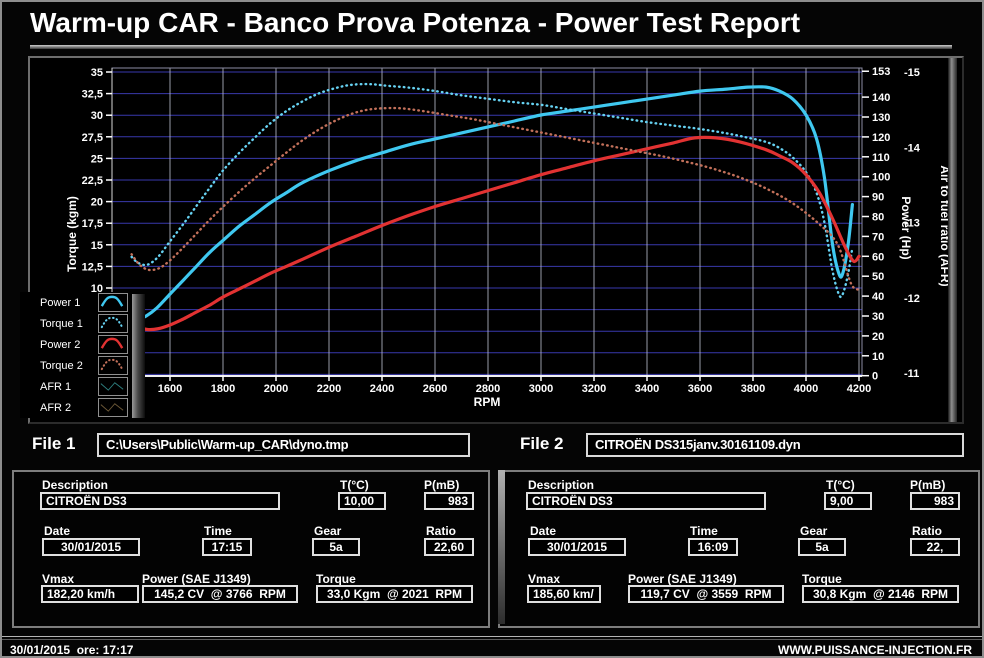 This screenshot has height=658, width=984. Describe the element at coordinates (881, 178) in the screenshot. I see `svg-text: 100` at that location.